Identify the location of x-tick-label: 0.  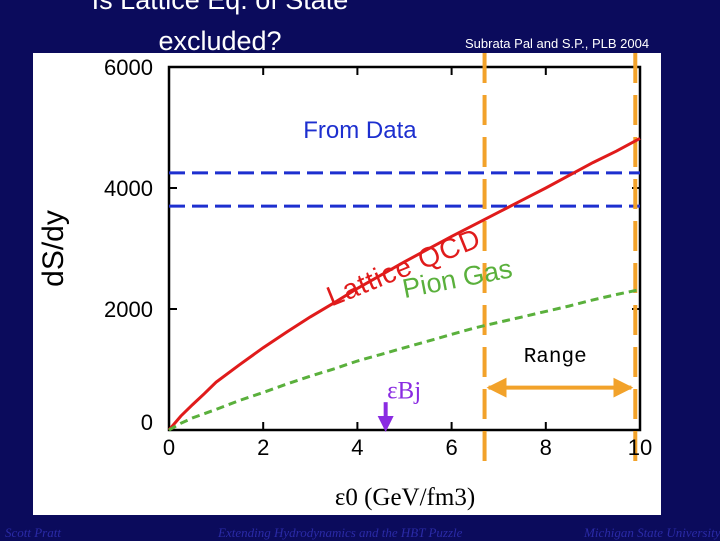
(169, 447).